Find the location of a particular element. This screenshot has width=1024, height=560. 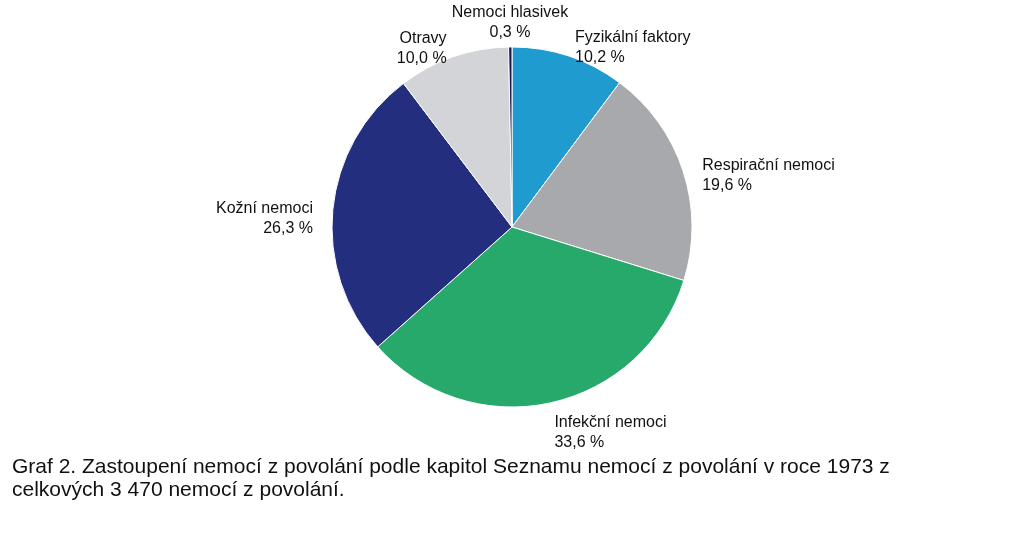

slice-label: Respirační nemoci is located at coordinates (768, 165).